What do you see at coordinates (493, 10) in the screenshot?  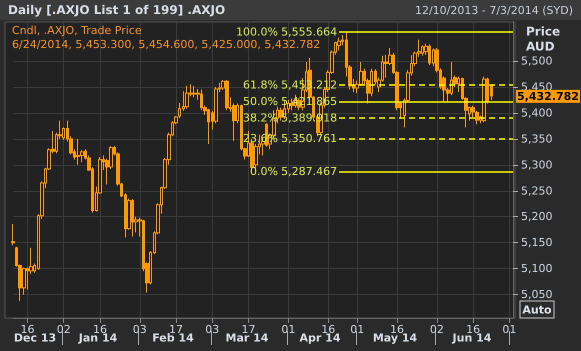 I see `chart-subtitle: 12/10/2013 - 7/3/2014 (SYD)` at bounding box center [493, 10].